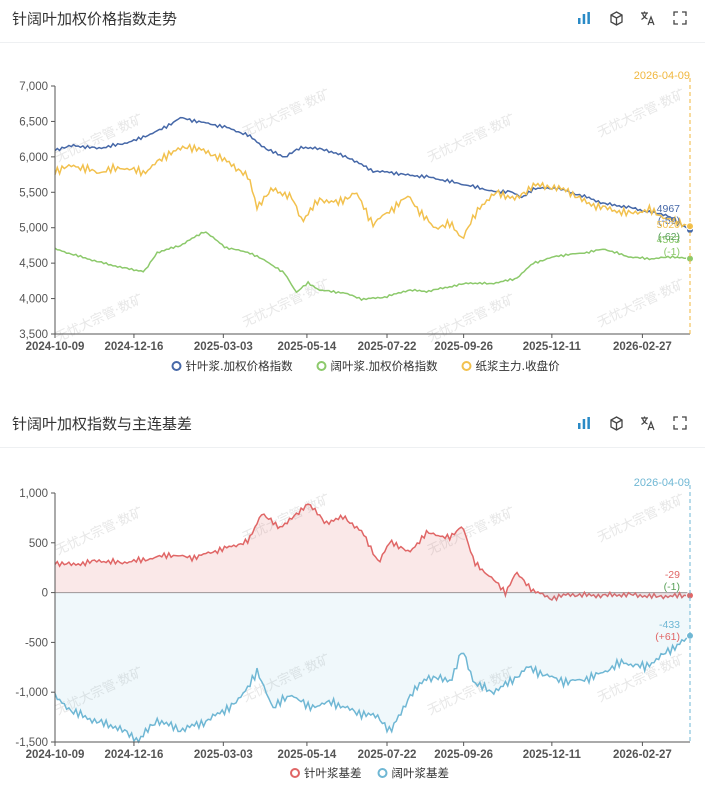 This screenshot has height=792, width=705. I want to click on y-tick-label: 6,500, so click(33, 122).